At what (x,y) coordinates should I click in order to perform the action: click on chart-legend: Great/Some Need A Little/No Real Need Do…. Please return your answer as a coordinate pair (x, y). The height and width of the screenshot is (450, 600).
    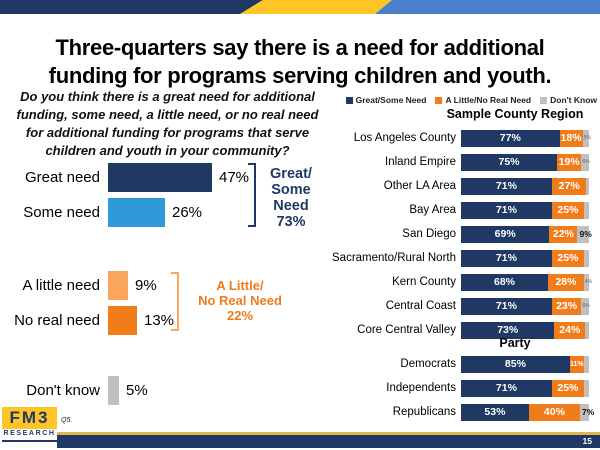
    Looking at the image, I should click on (468, 100).